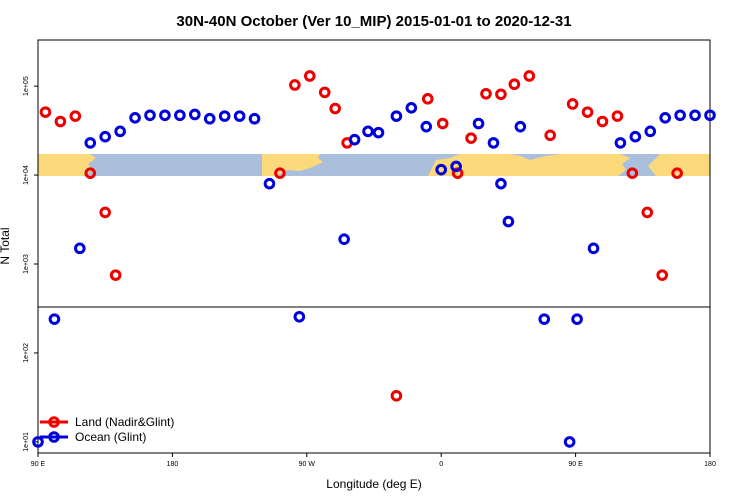 Image resolution: width=750 pixels, height=500 pixels. I want to click on land-eurasia-africa, so click(529, 165).